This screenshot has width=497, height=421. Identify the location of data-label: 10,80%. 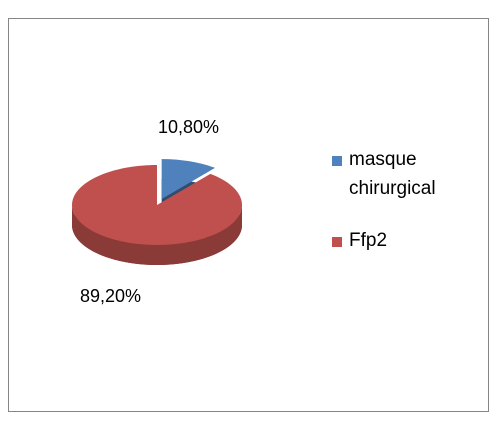
(189, 127).